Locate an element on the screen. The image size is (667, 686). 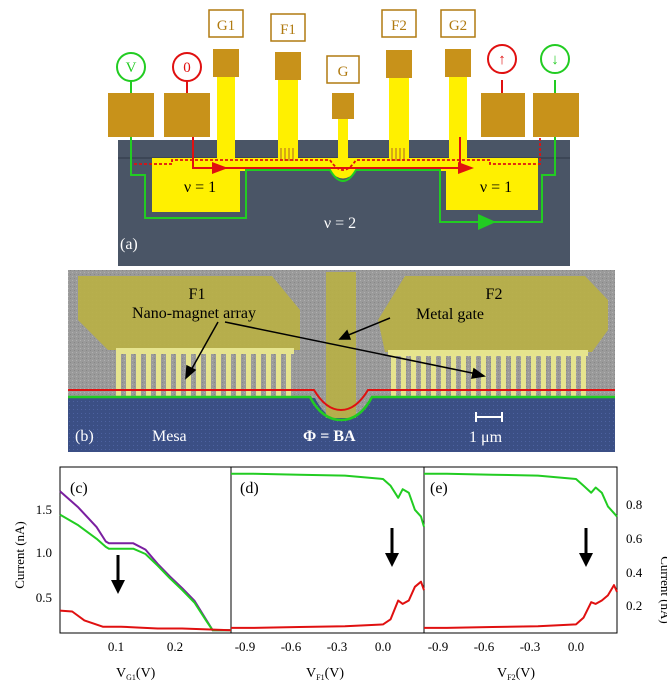
f2-label: F2 is located at coordinates (494, 294).